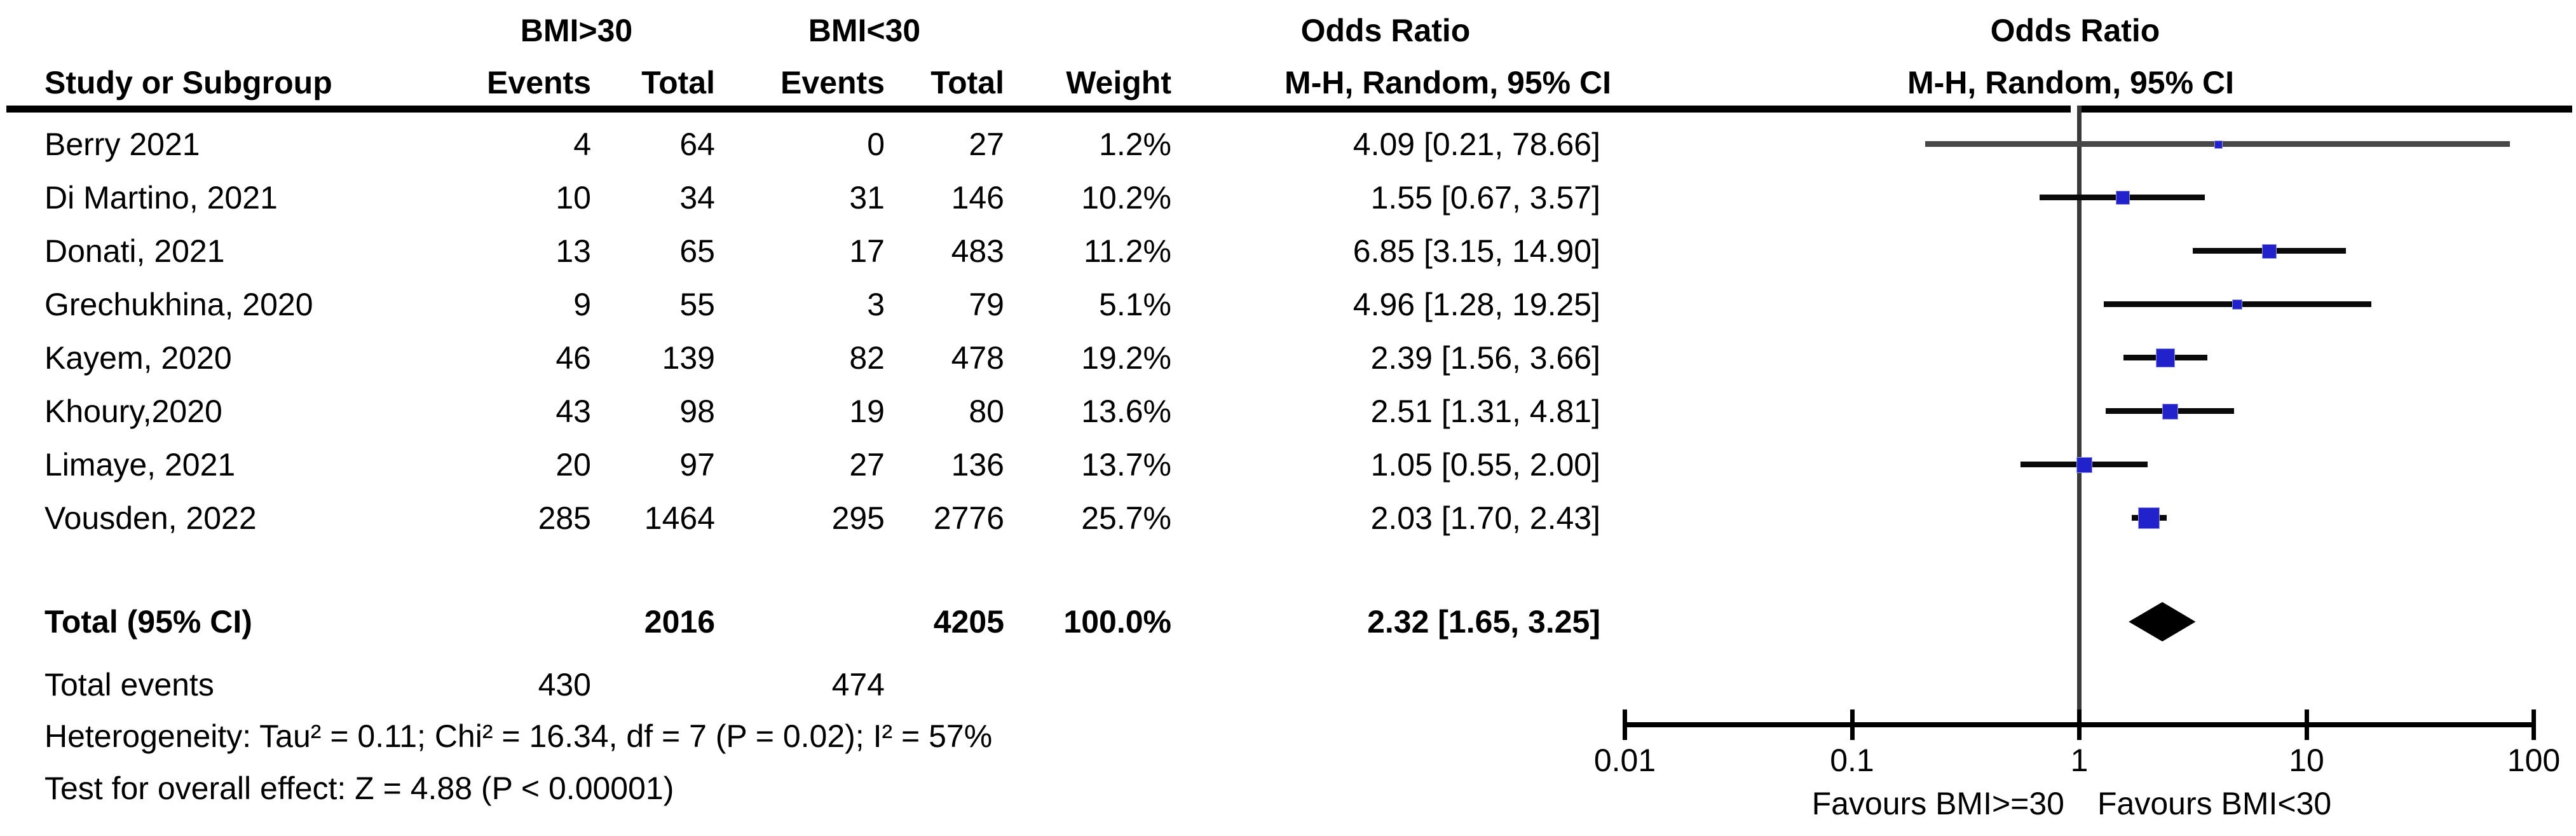 Image resolution: width=2576 pixels, height=836 pixels. What do you see at coordinates (1126, 518) in the screenshot?
I see `cell-weight_label: 25.7%` at bounding box center [1126, 518].